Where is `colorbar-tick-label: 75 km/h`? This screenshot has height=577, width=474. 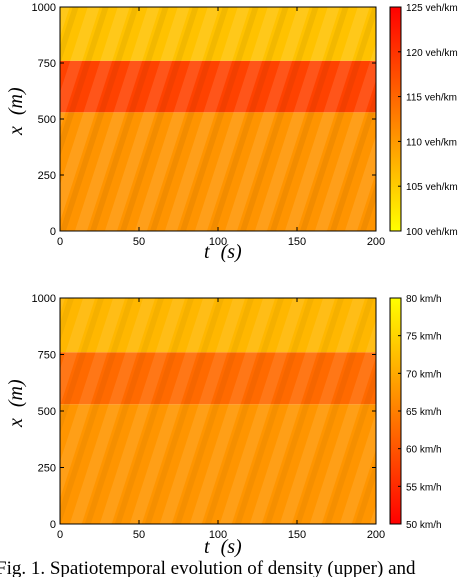
colorbar-tick-label: 75 km/h is located at coordinates (424, 337).